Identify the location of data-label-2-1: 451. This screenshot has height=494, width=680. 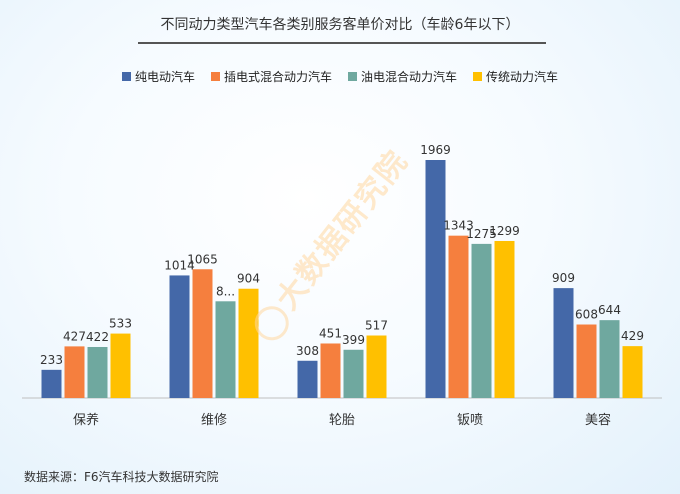
(330, 333).